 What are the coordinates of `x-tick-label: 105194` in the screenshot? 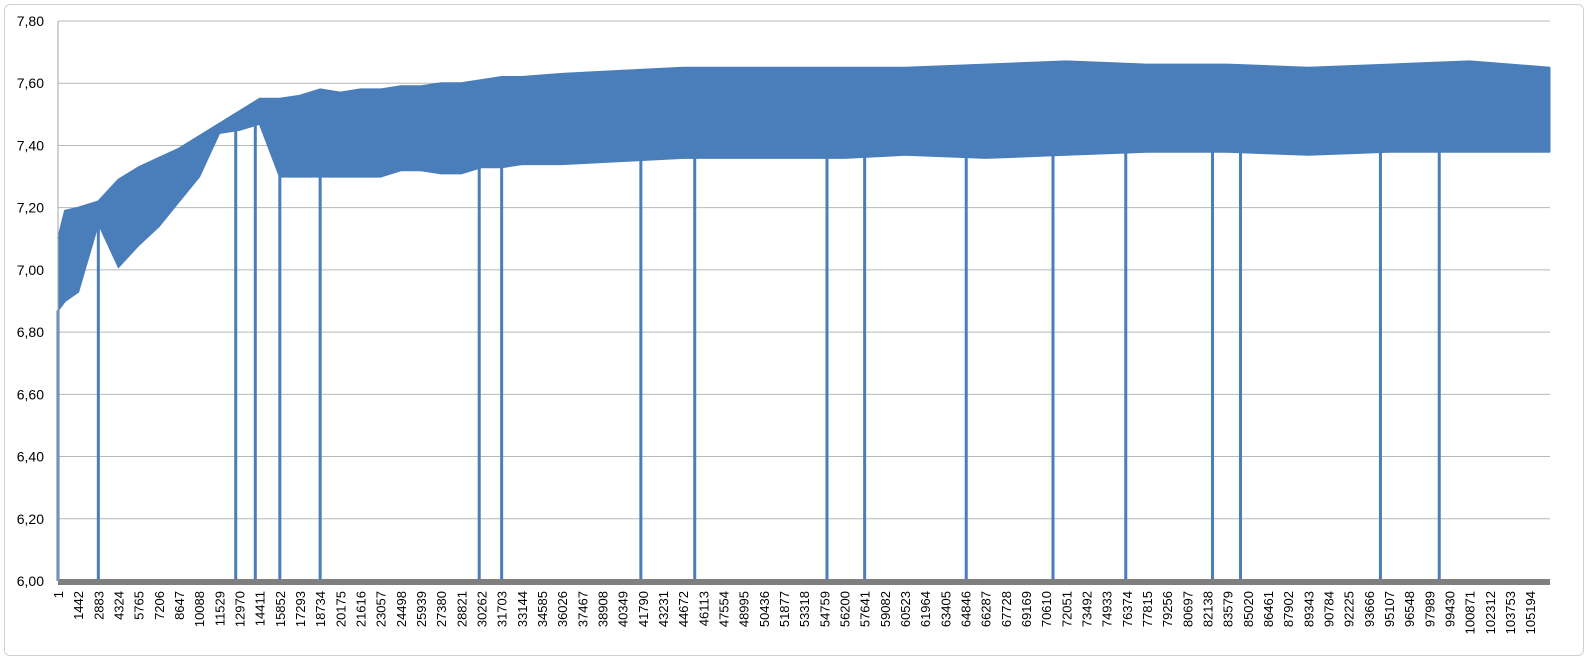 It's located at (1530, 612).